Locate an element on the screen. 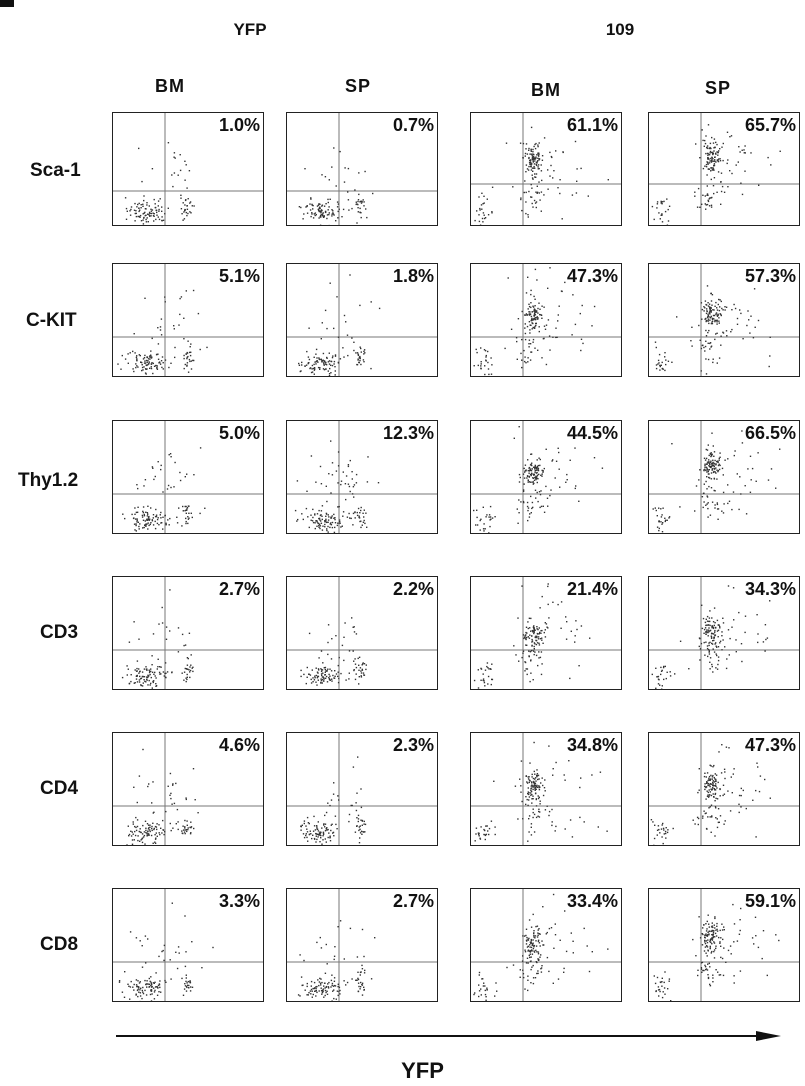 This screenshot has height=1086, width=805. column-label-bm-109: BM is located at coordinates (546, 90).